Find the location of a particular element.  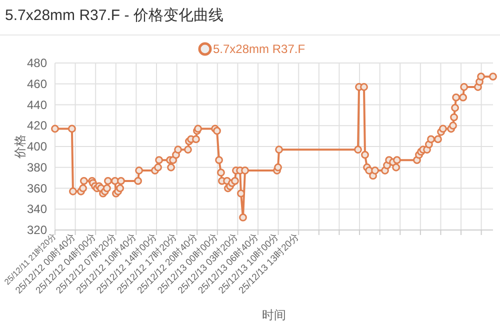

y-tick-label: 400 is located at coordinates (37, 147).